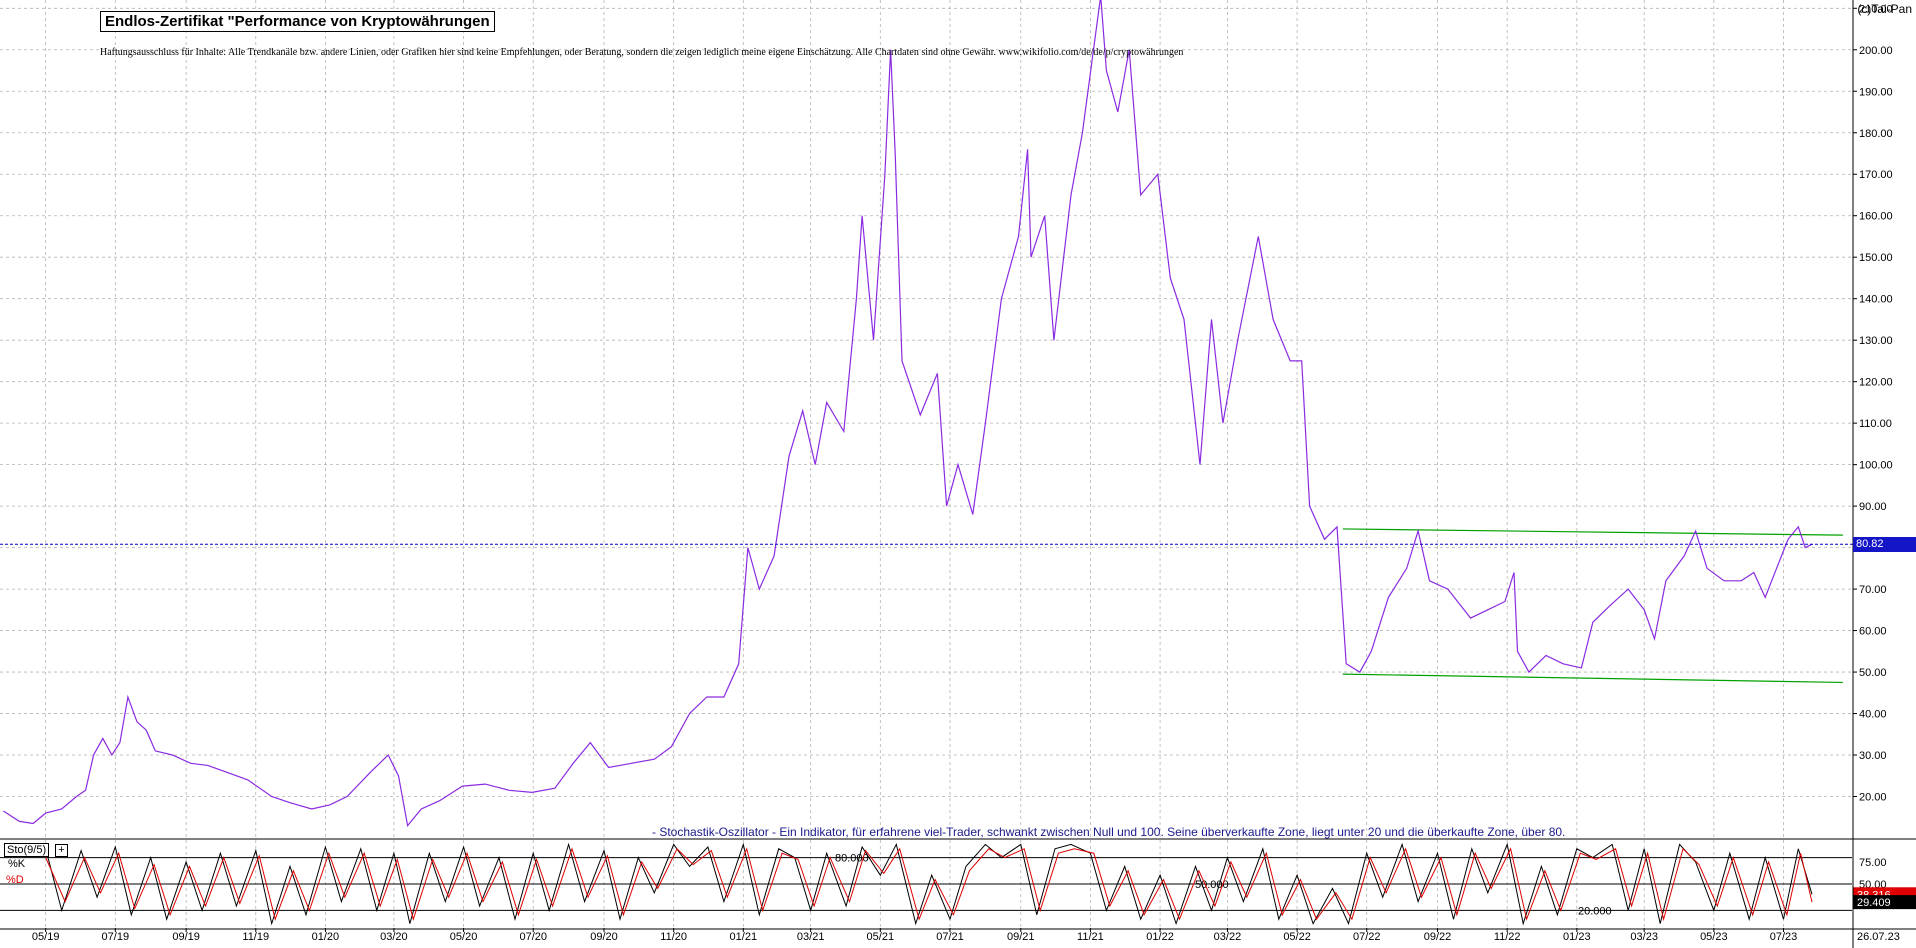 This screenshot has height=948, width=1916. I want to click on y-tick-label: 180.00, so click(1876, 134).